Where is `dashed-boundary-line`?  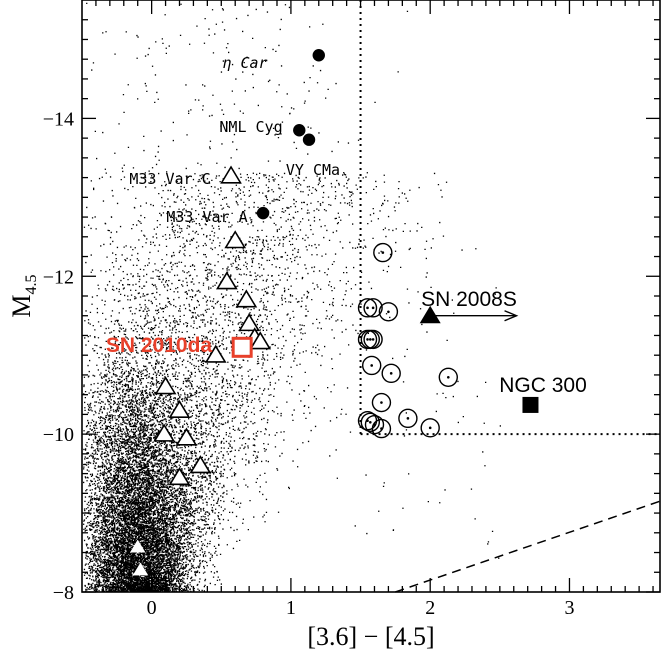 dashed-boundary-line is located at coordinates (528, 546).